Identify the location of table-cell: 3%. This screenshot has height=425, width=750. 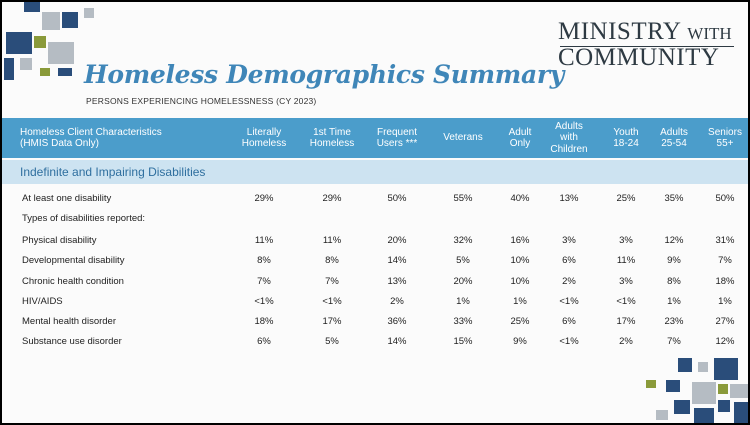
(626, 240).